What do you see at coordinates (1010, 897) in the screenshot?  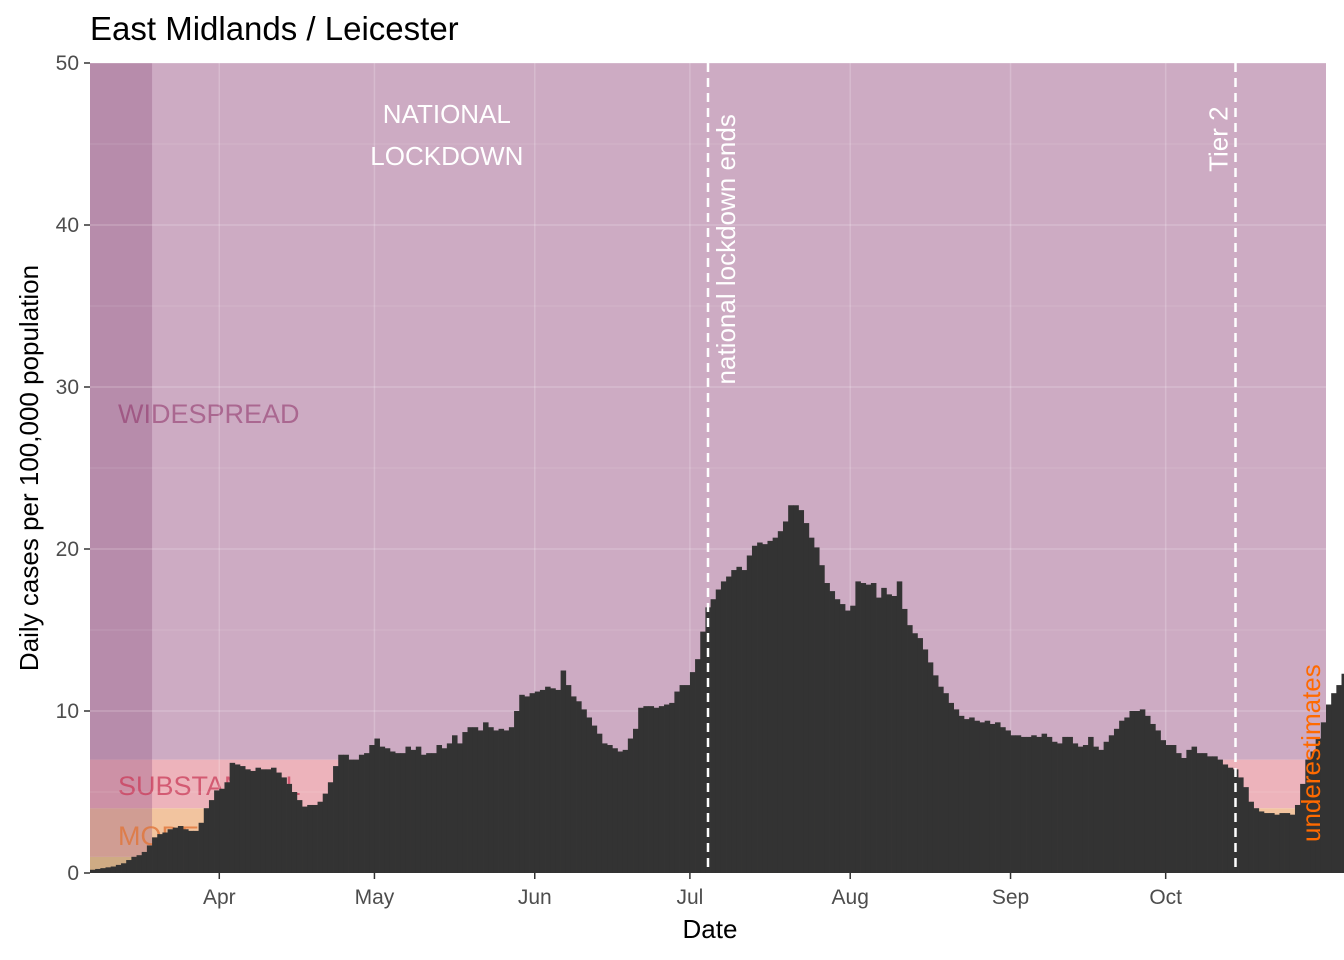 I see `x-tick-label: Sep` at bounding box center [1010, 897].